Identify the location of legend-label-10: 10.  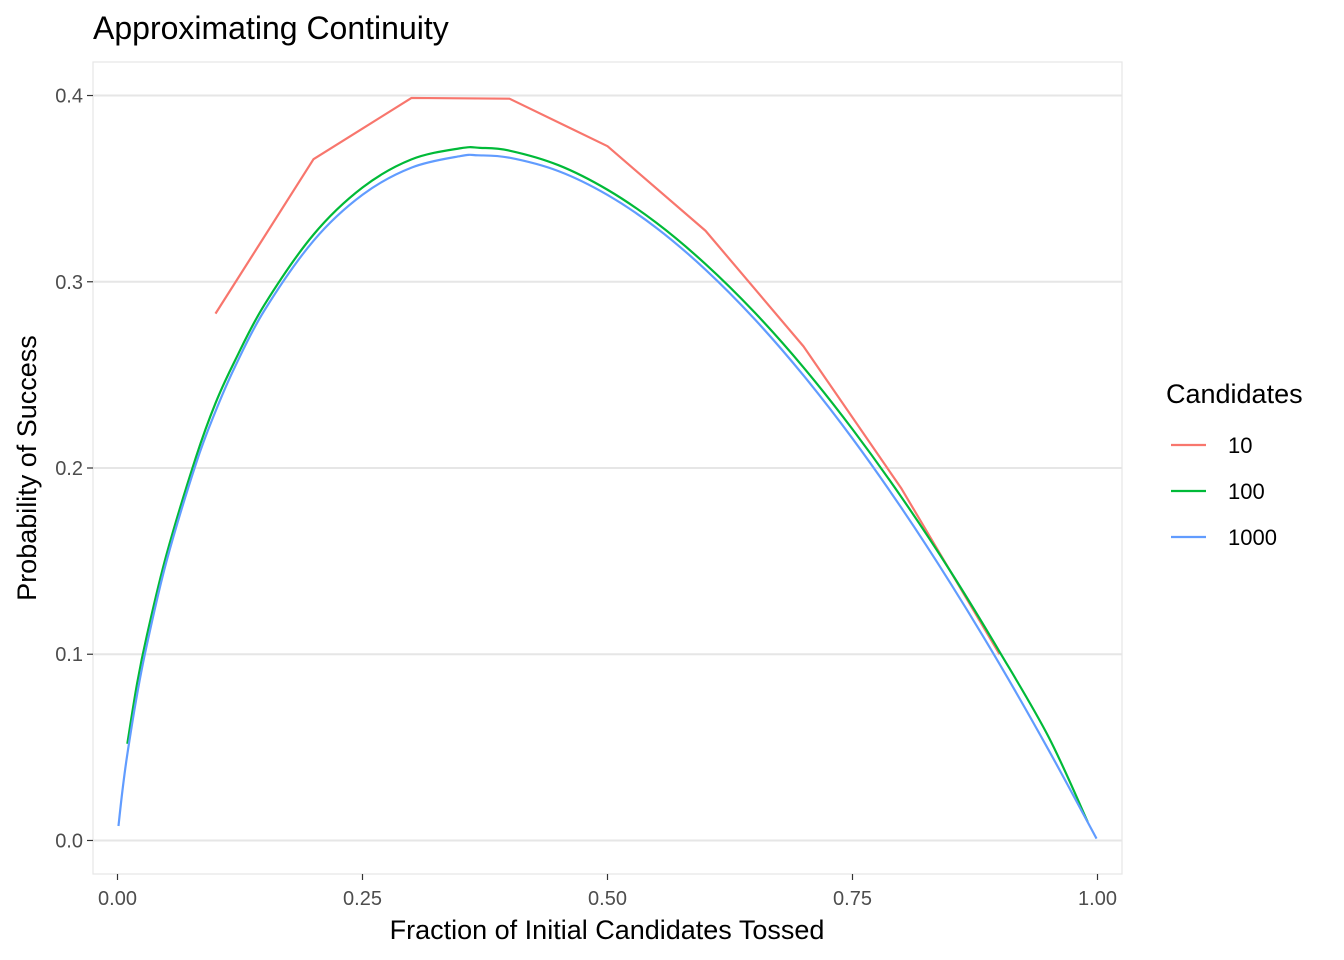
(1240, 445).